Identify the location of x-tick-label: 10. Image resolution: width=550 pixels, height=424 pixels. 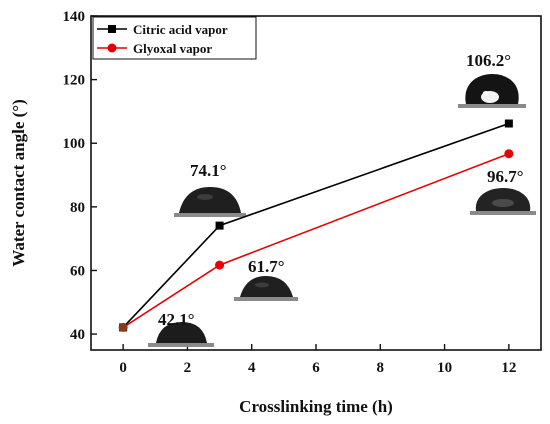
(444, 368).